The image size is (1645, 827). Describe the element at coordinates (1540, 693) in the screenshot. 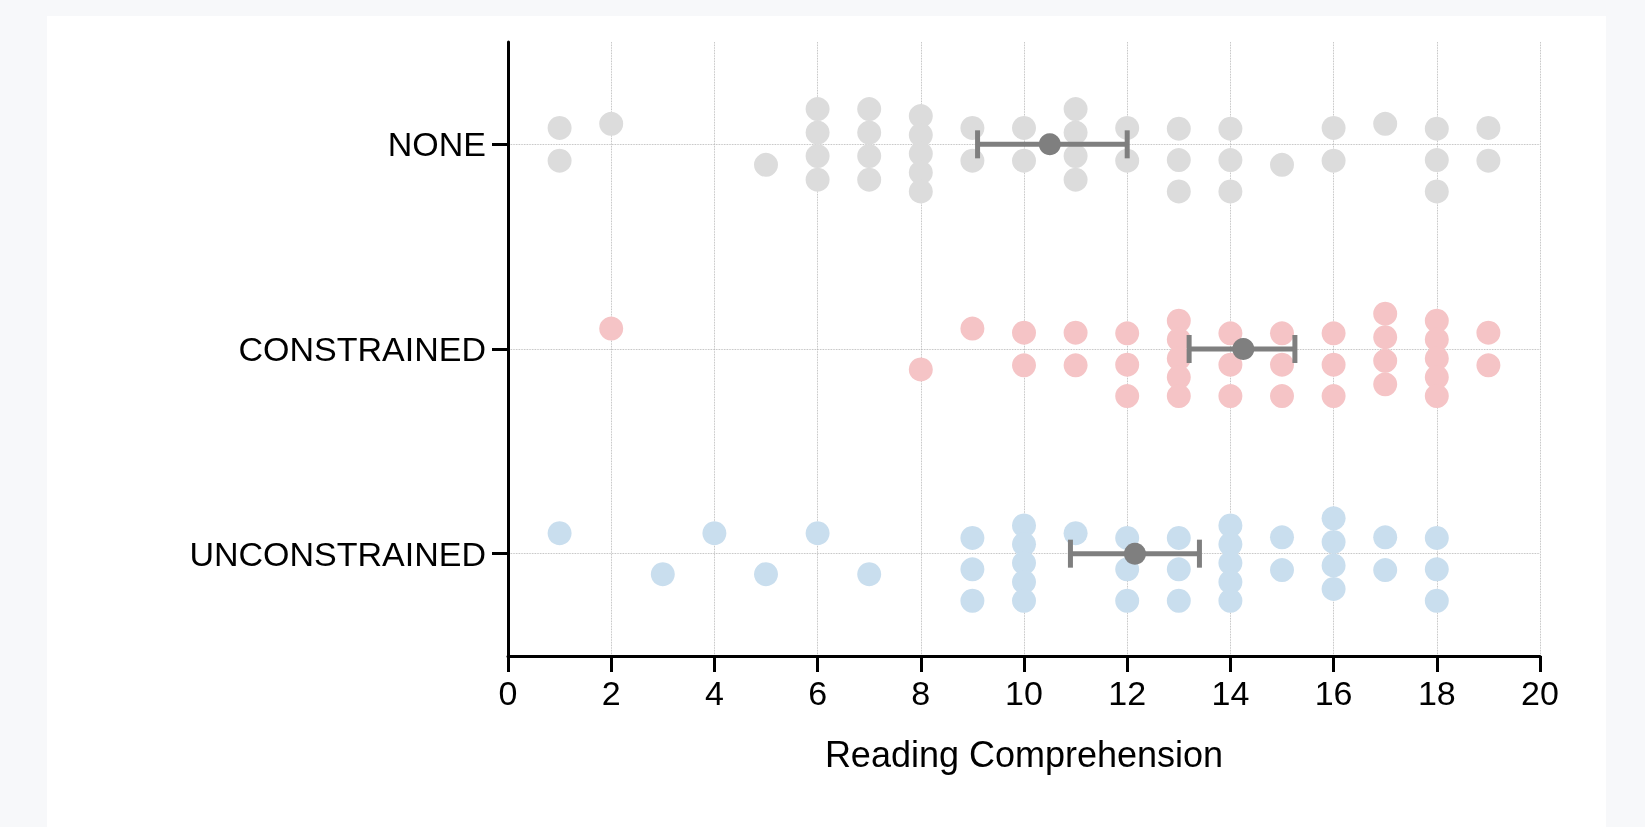

I see `x-tick-label: 20` at that location.